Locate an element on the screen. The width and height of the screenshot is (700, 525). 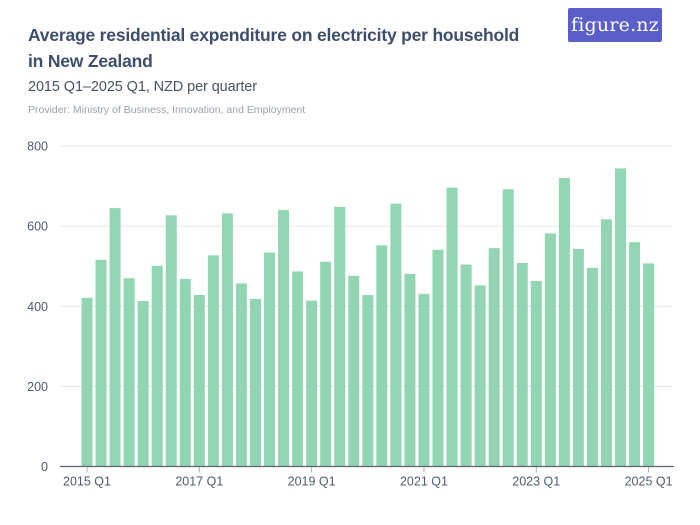
bar-2016-Q1 is located at coordinates (143, 384).